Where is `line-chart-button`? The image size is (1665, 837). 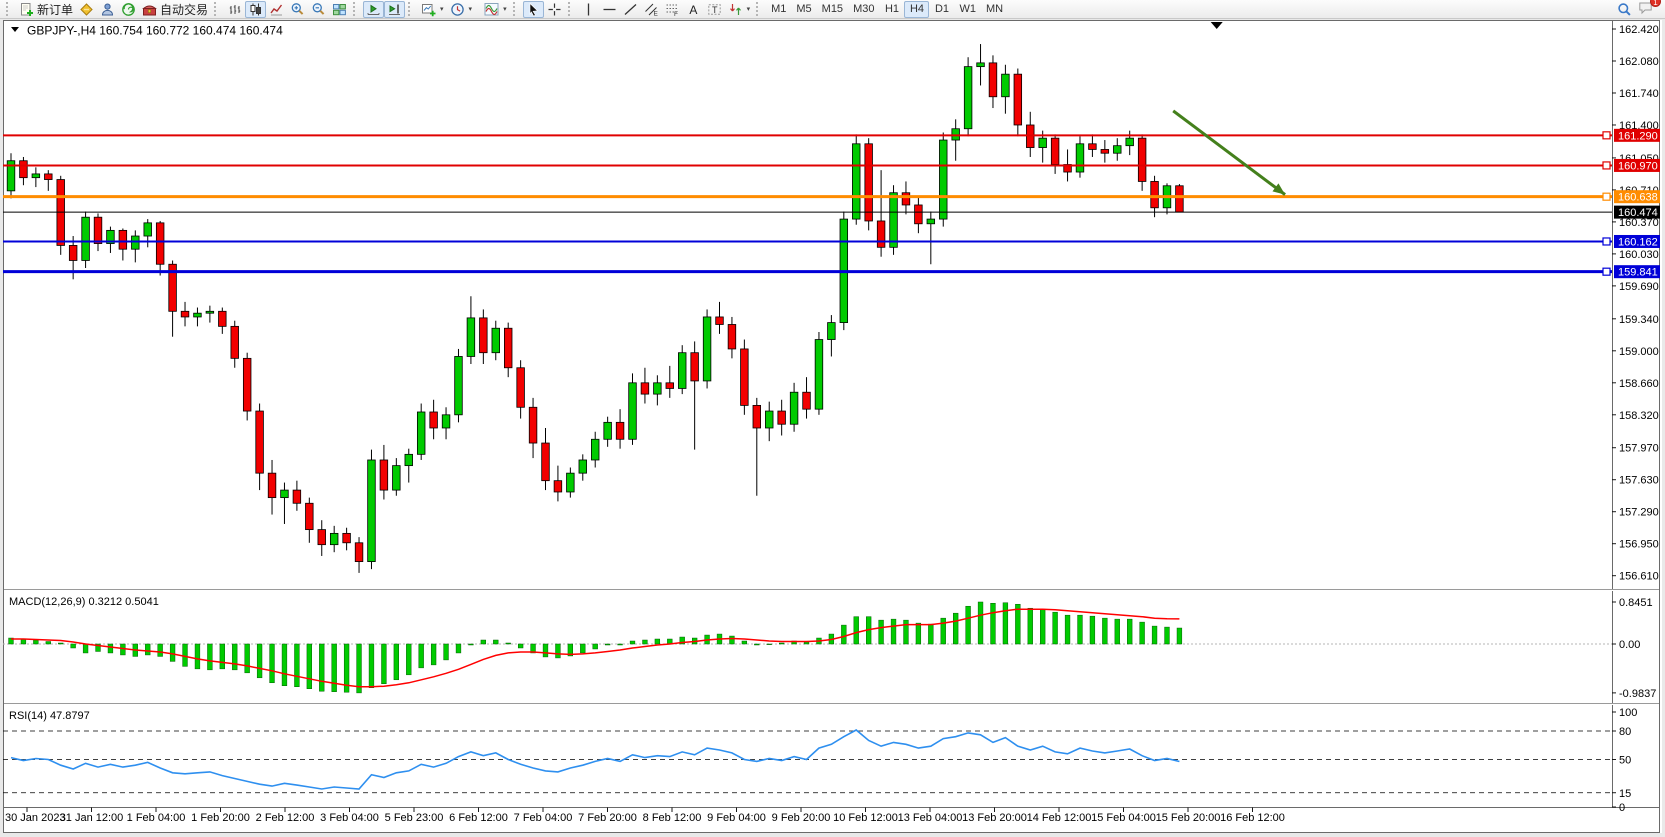 line-chart-button is located at coordinates (276, 9).